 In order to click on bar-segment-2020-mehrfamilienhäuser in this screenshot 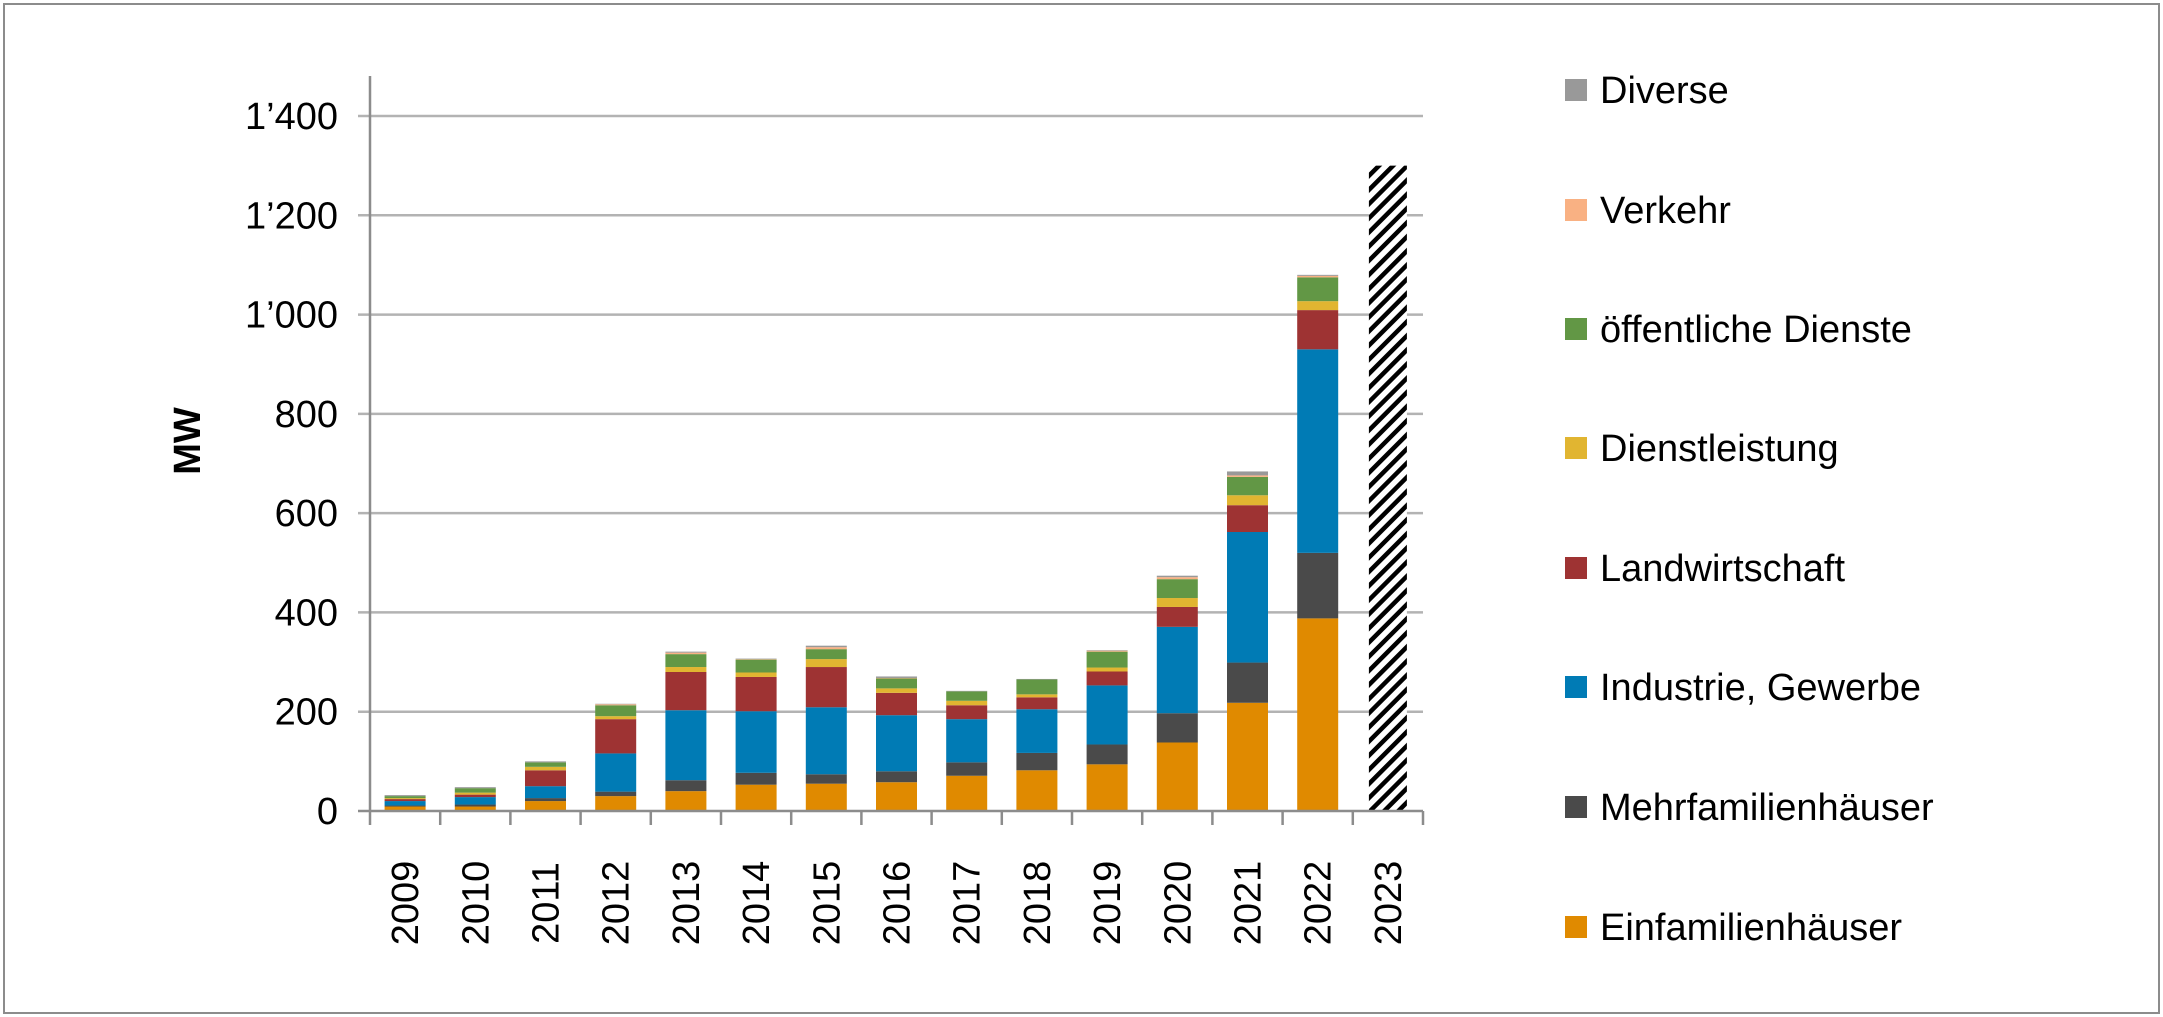, I will do `click(1177, 728)`.